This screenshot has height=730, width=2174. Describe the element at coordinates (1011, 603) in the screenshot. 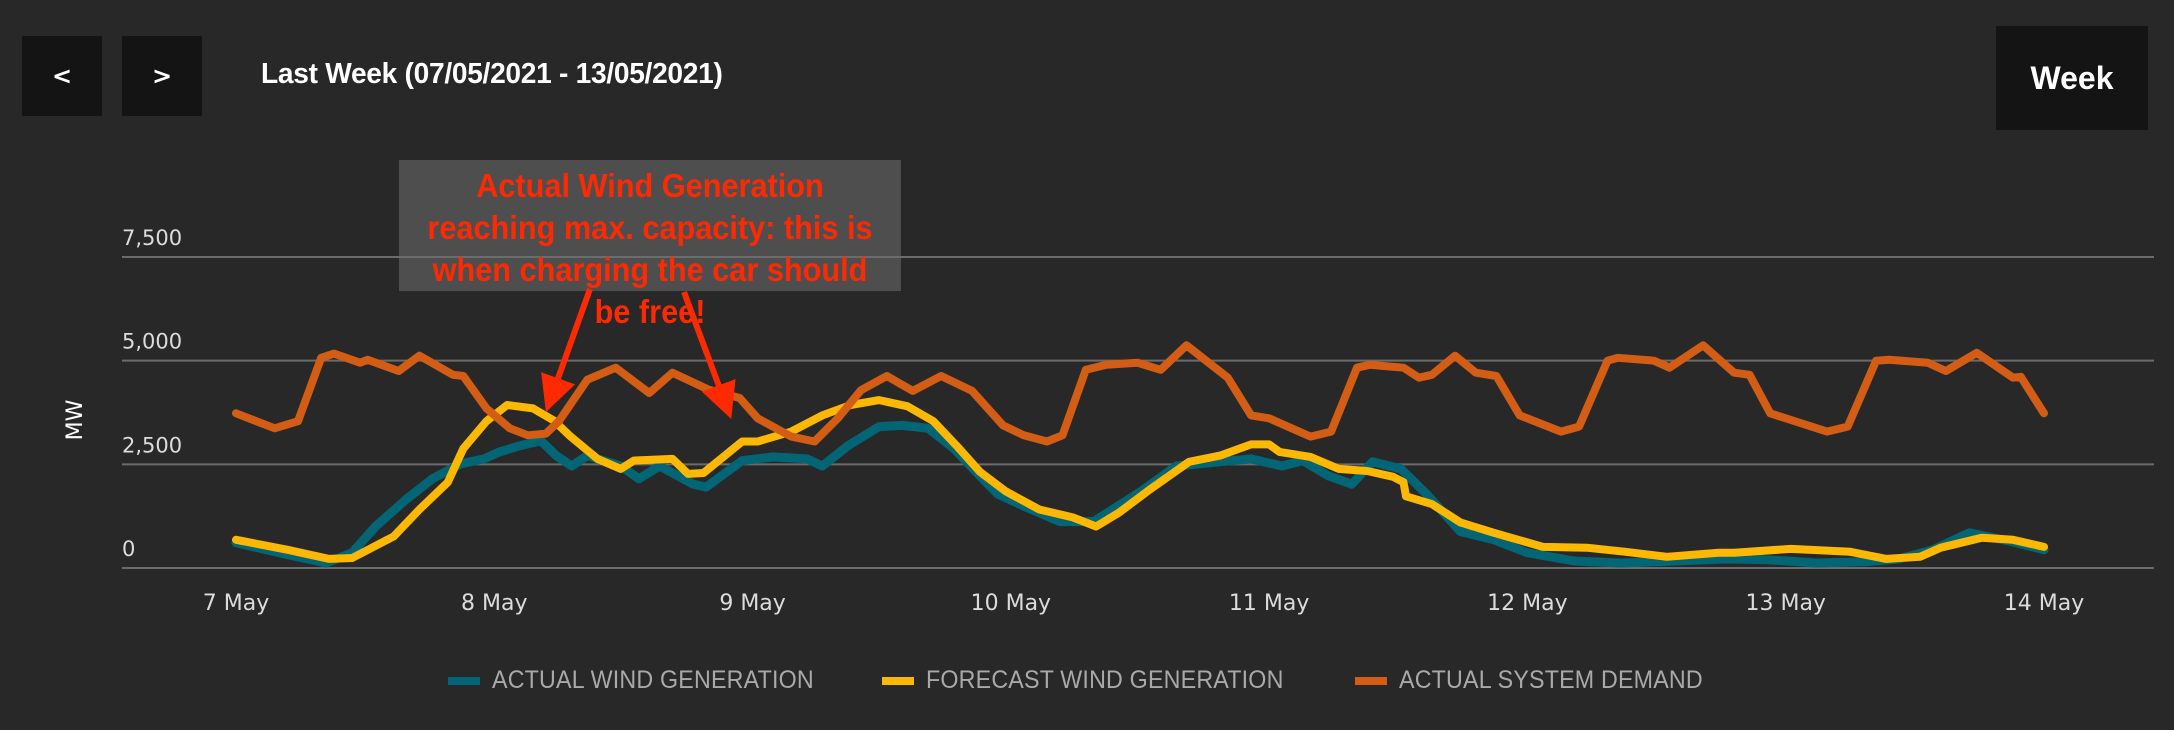

I see `x-tick-label: 10 May` at that location.